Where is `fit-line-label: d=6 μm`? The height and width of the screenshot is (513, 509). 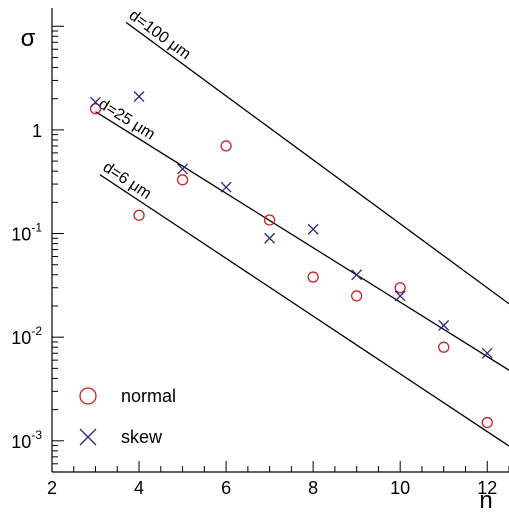
fit-line-label: d=6 μm is located at coordinates (127, 181).